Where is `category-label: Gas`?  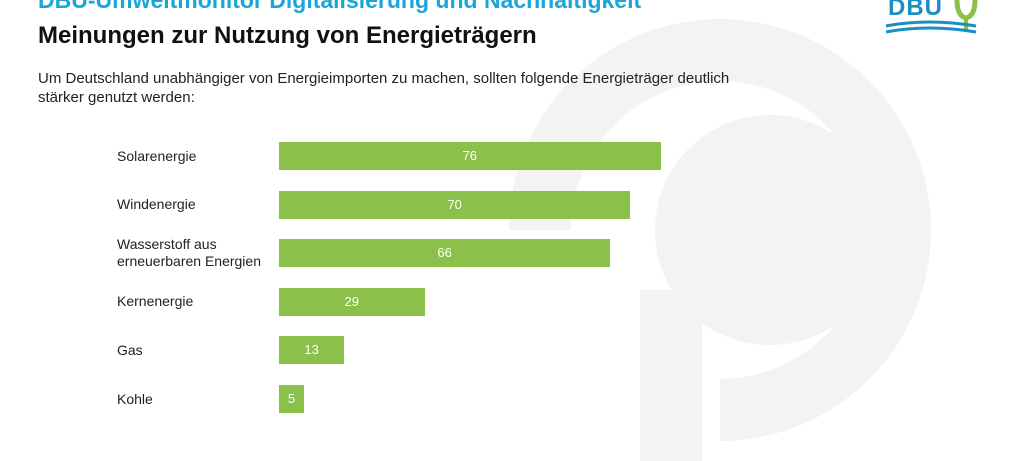
category-label: Gas is located at coordinates (130, 349).